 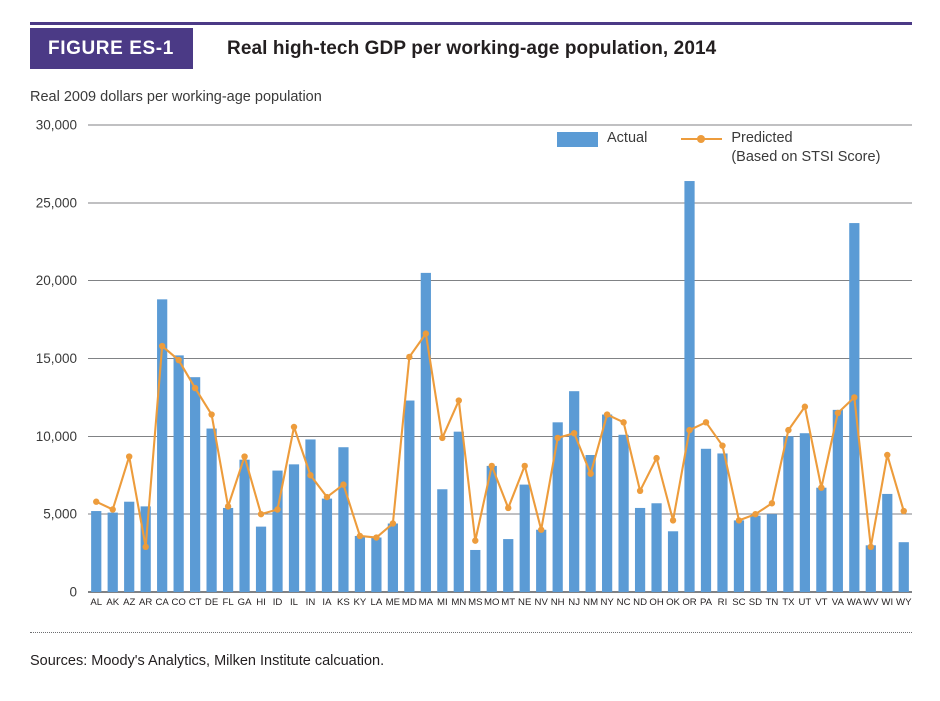 I want to click on bar-ME, so click(x=392, y=557).